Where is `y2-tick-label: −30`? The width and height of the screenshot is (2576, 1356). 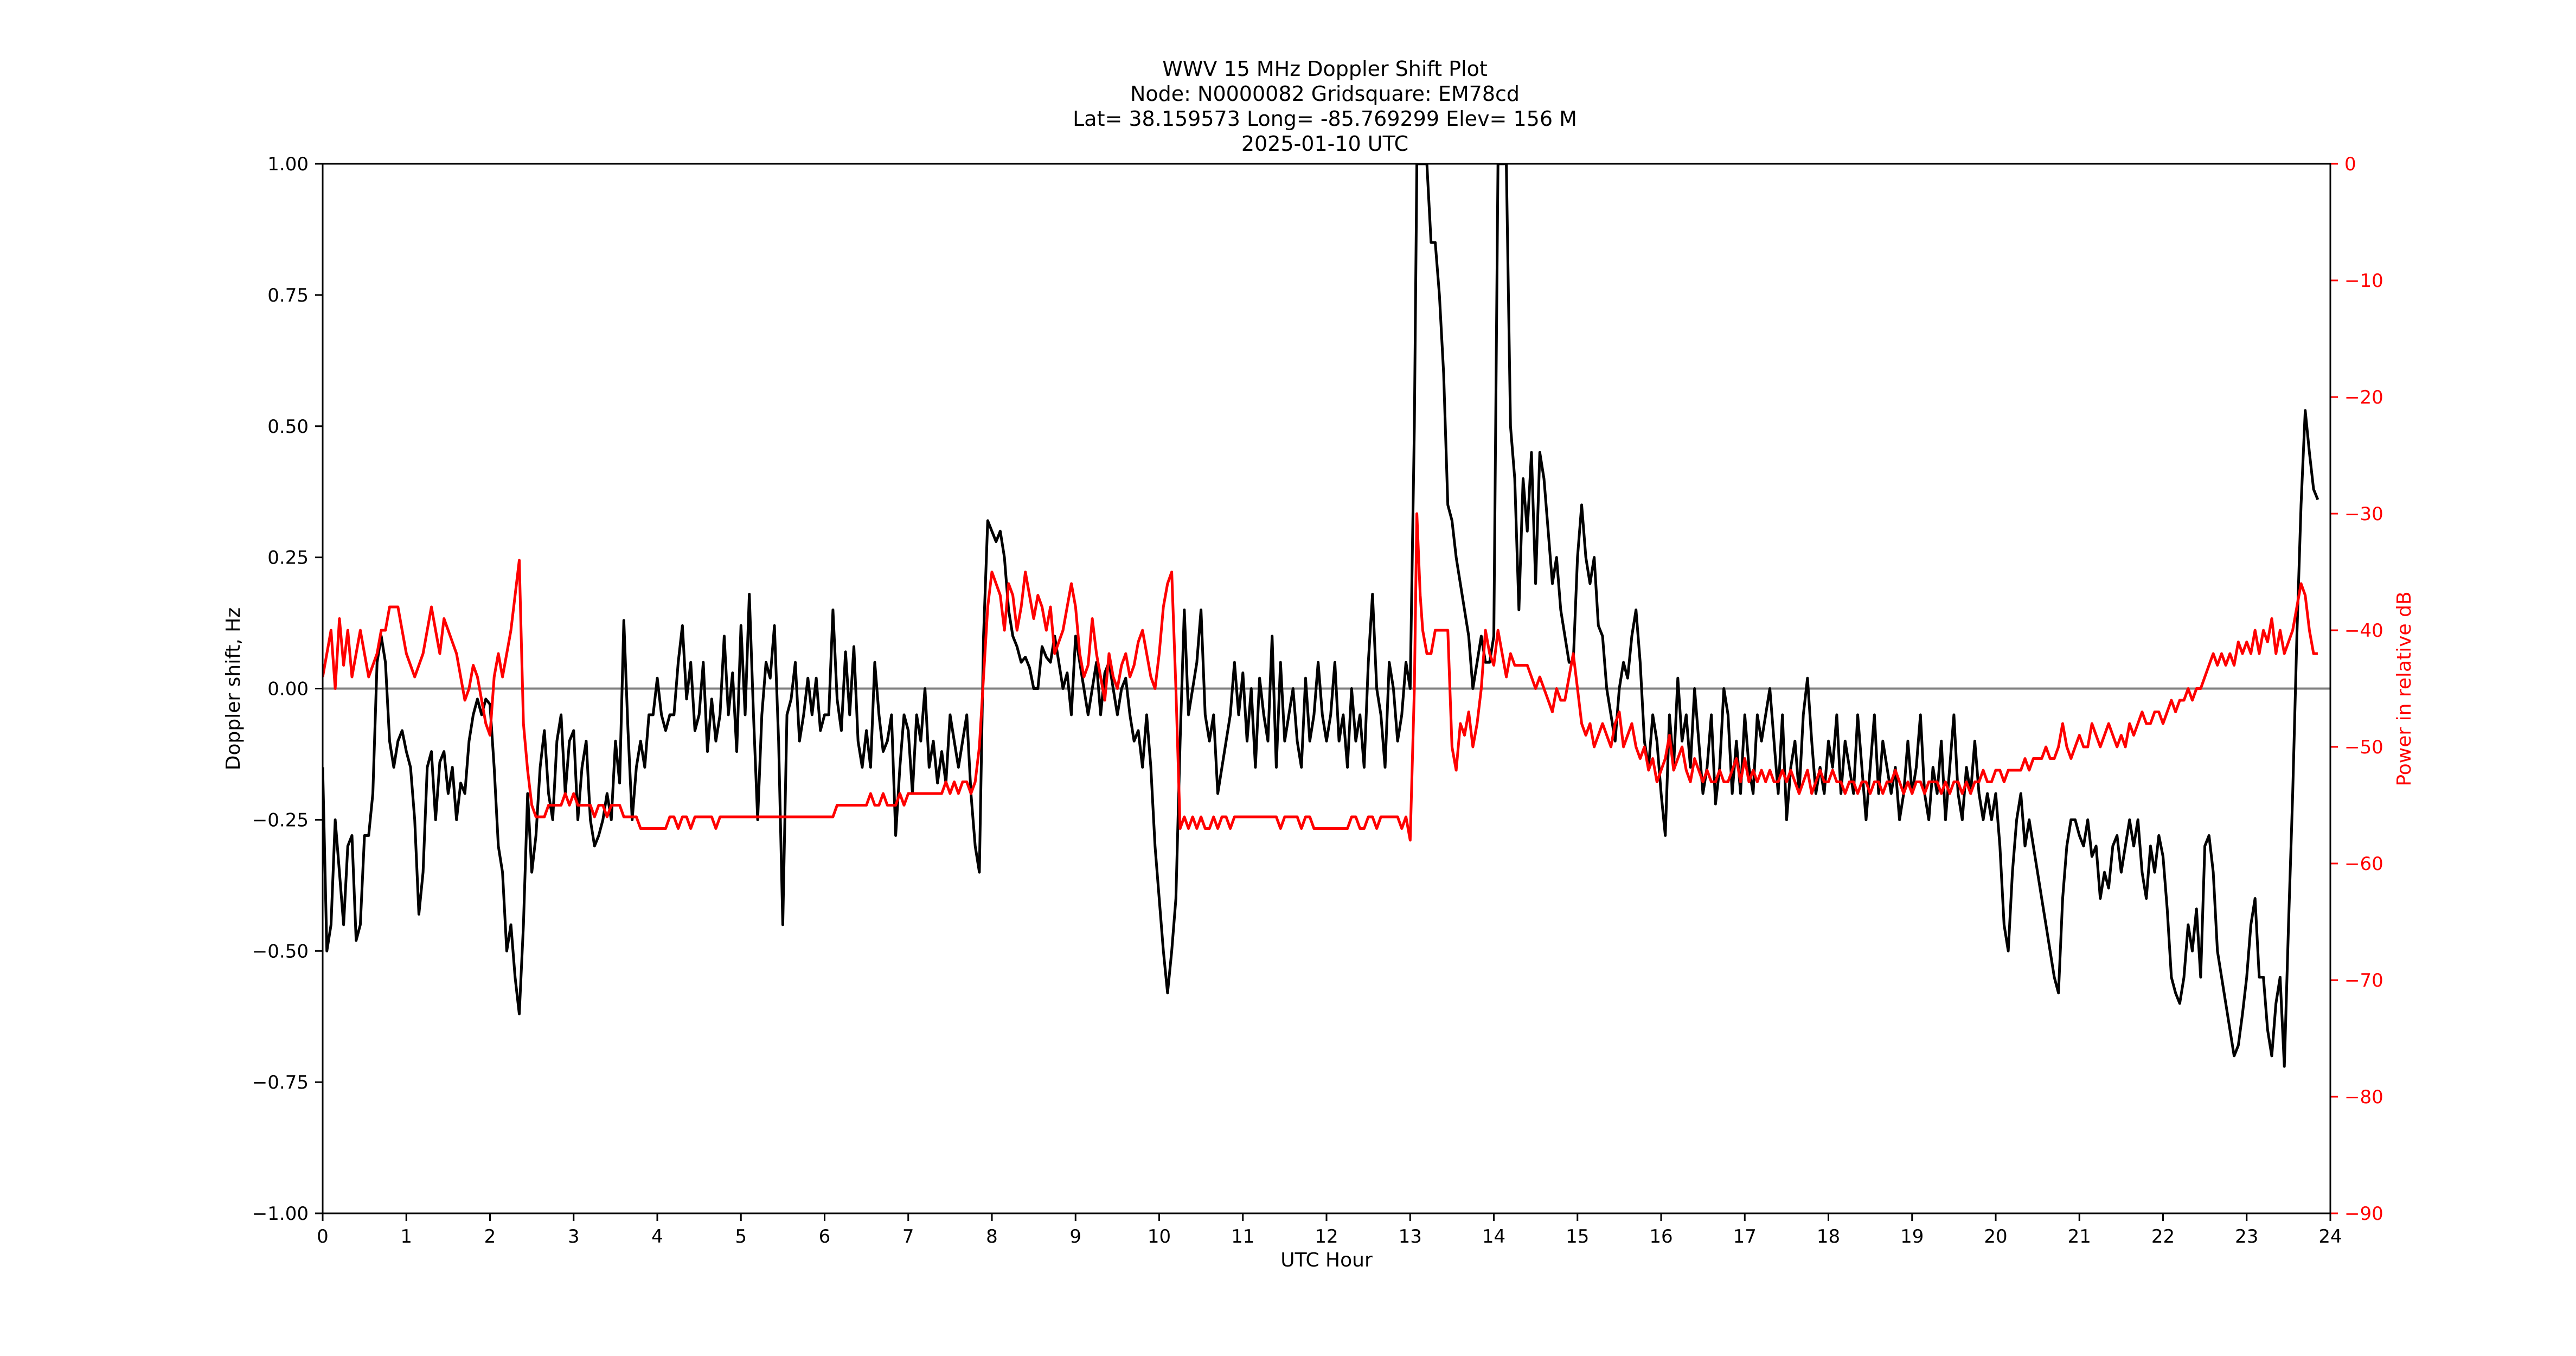
y2-tick-label: −30 is located at coordinates (2363, 514).